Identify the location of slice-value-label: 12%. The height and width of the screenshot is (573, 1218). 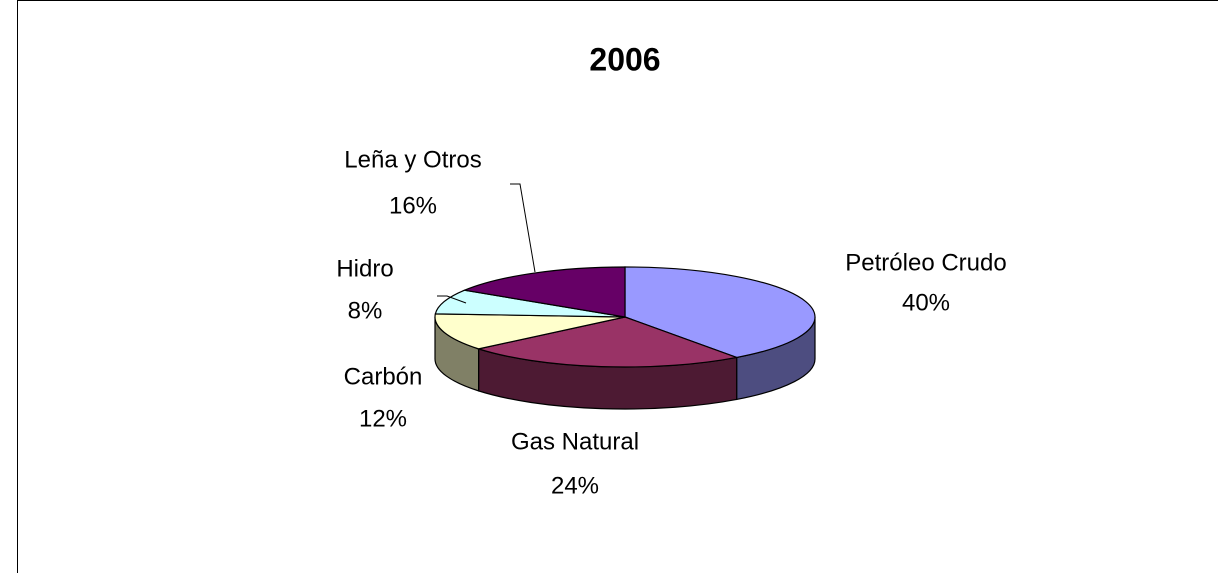
(383, 418).